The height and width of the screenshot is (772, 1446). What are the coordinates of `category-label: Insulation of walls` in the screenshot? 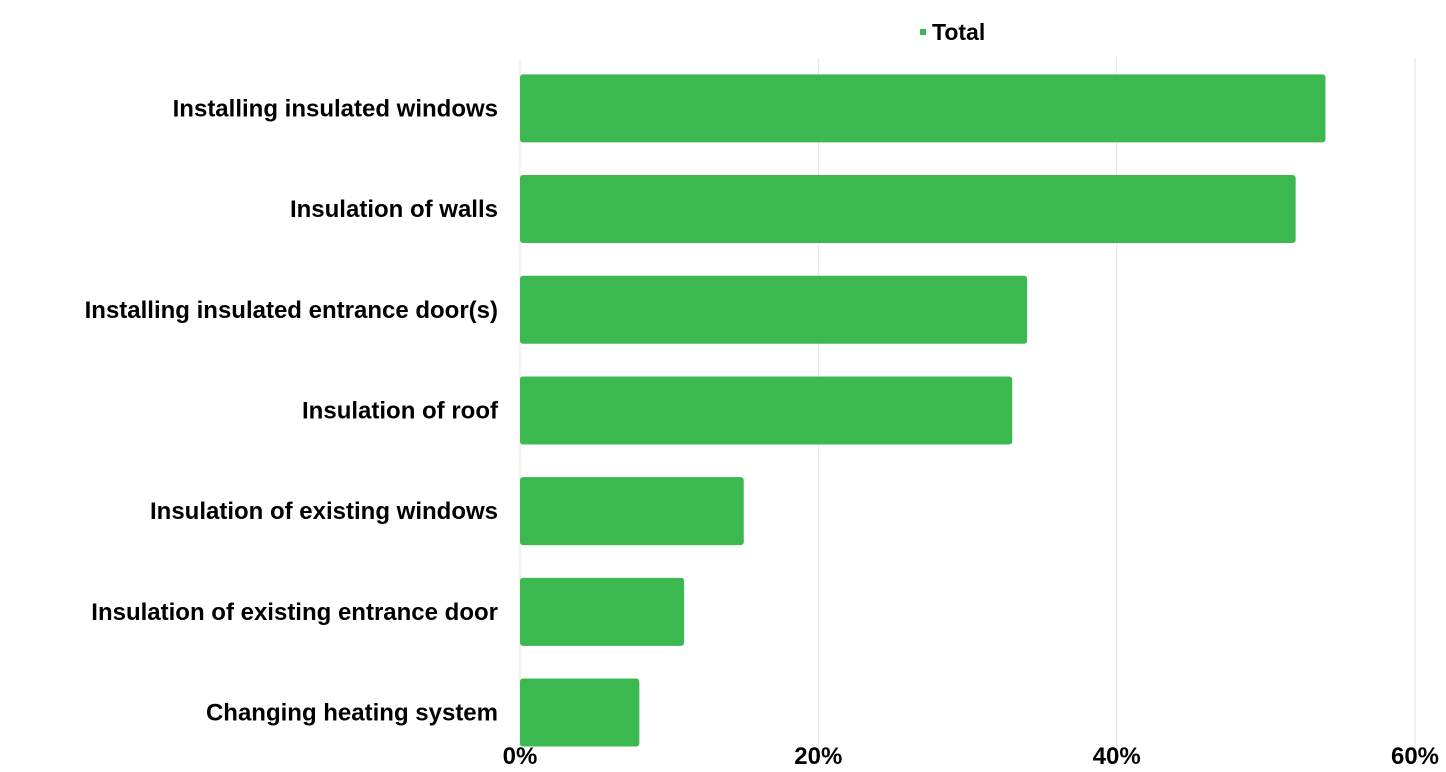 It's located at (394, 209).